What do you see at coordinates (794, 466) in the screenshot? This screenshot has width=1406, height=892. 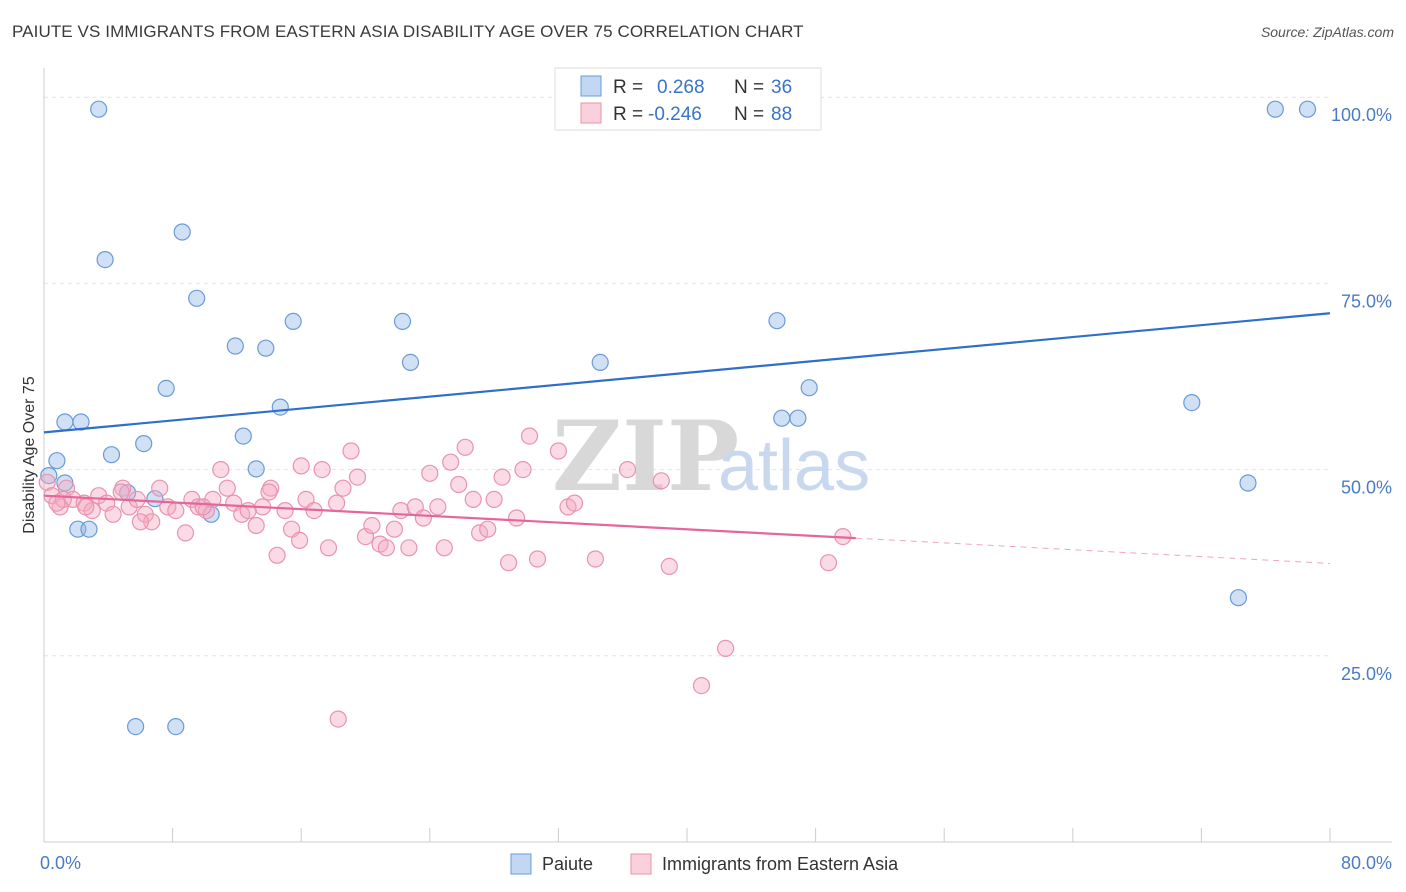 I see `watermark-atlas: atlas` at bounding box center [794, 466].